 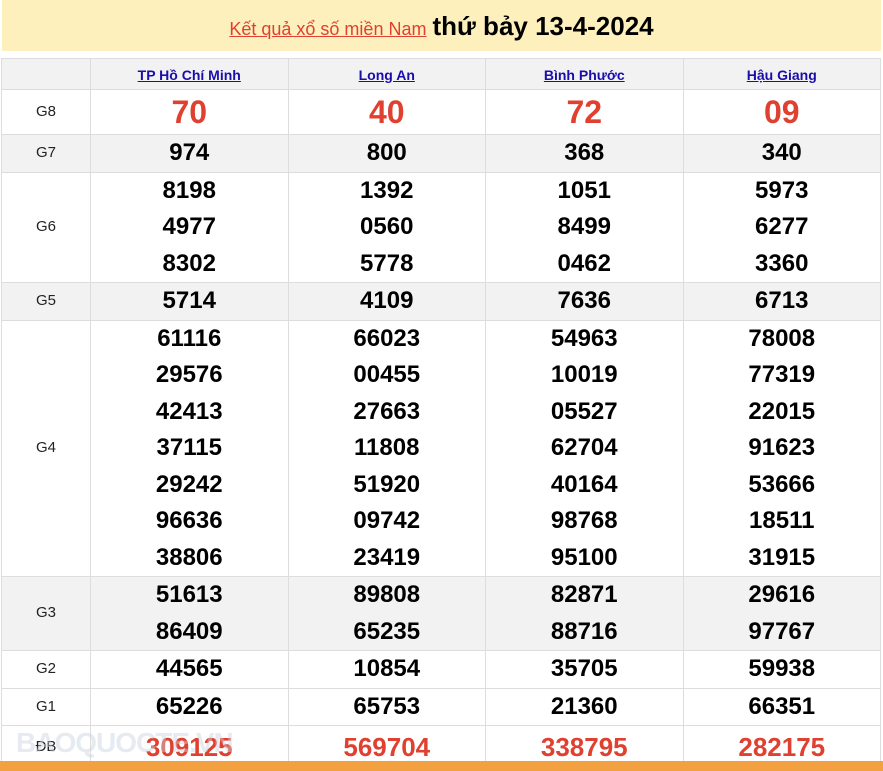 I want to click on prize-number: 29242, so click(x=189, y=484).